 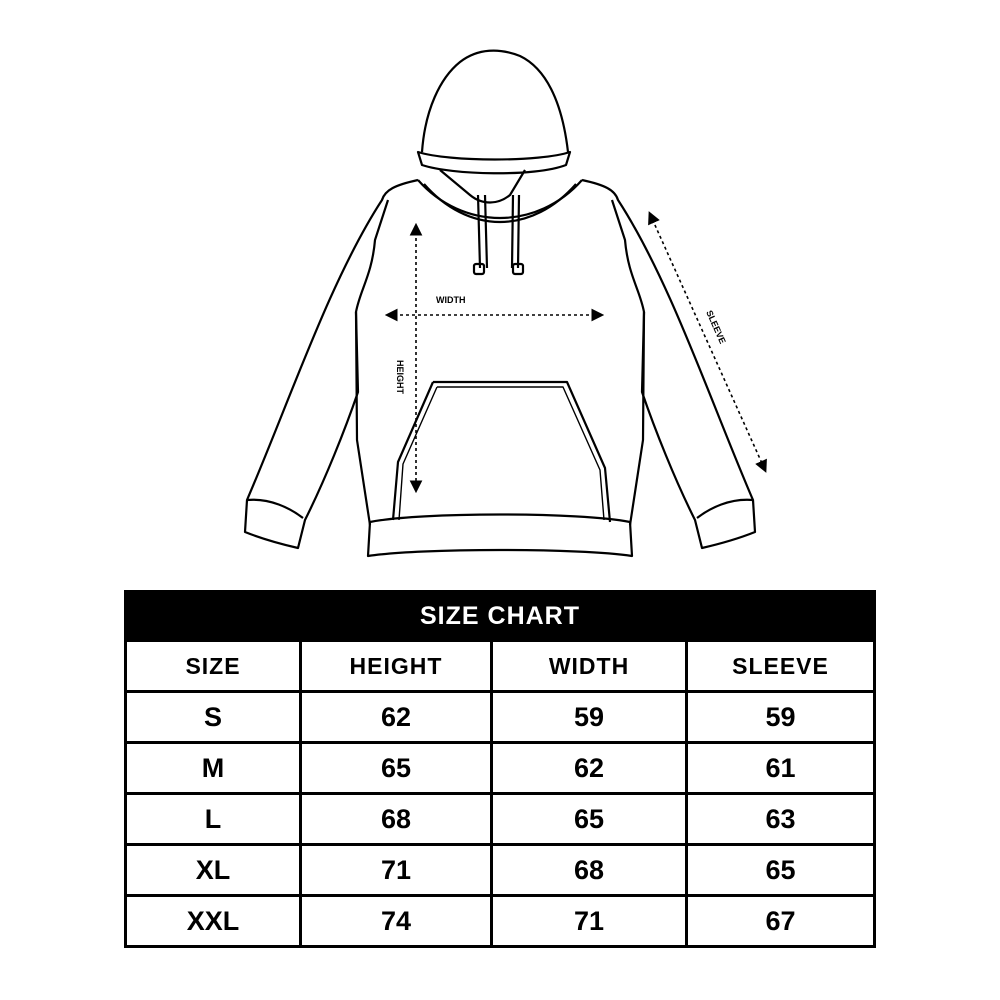 I want to click on width-cell: 59, so click(x=589, y=717).